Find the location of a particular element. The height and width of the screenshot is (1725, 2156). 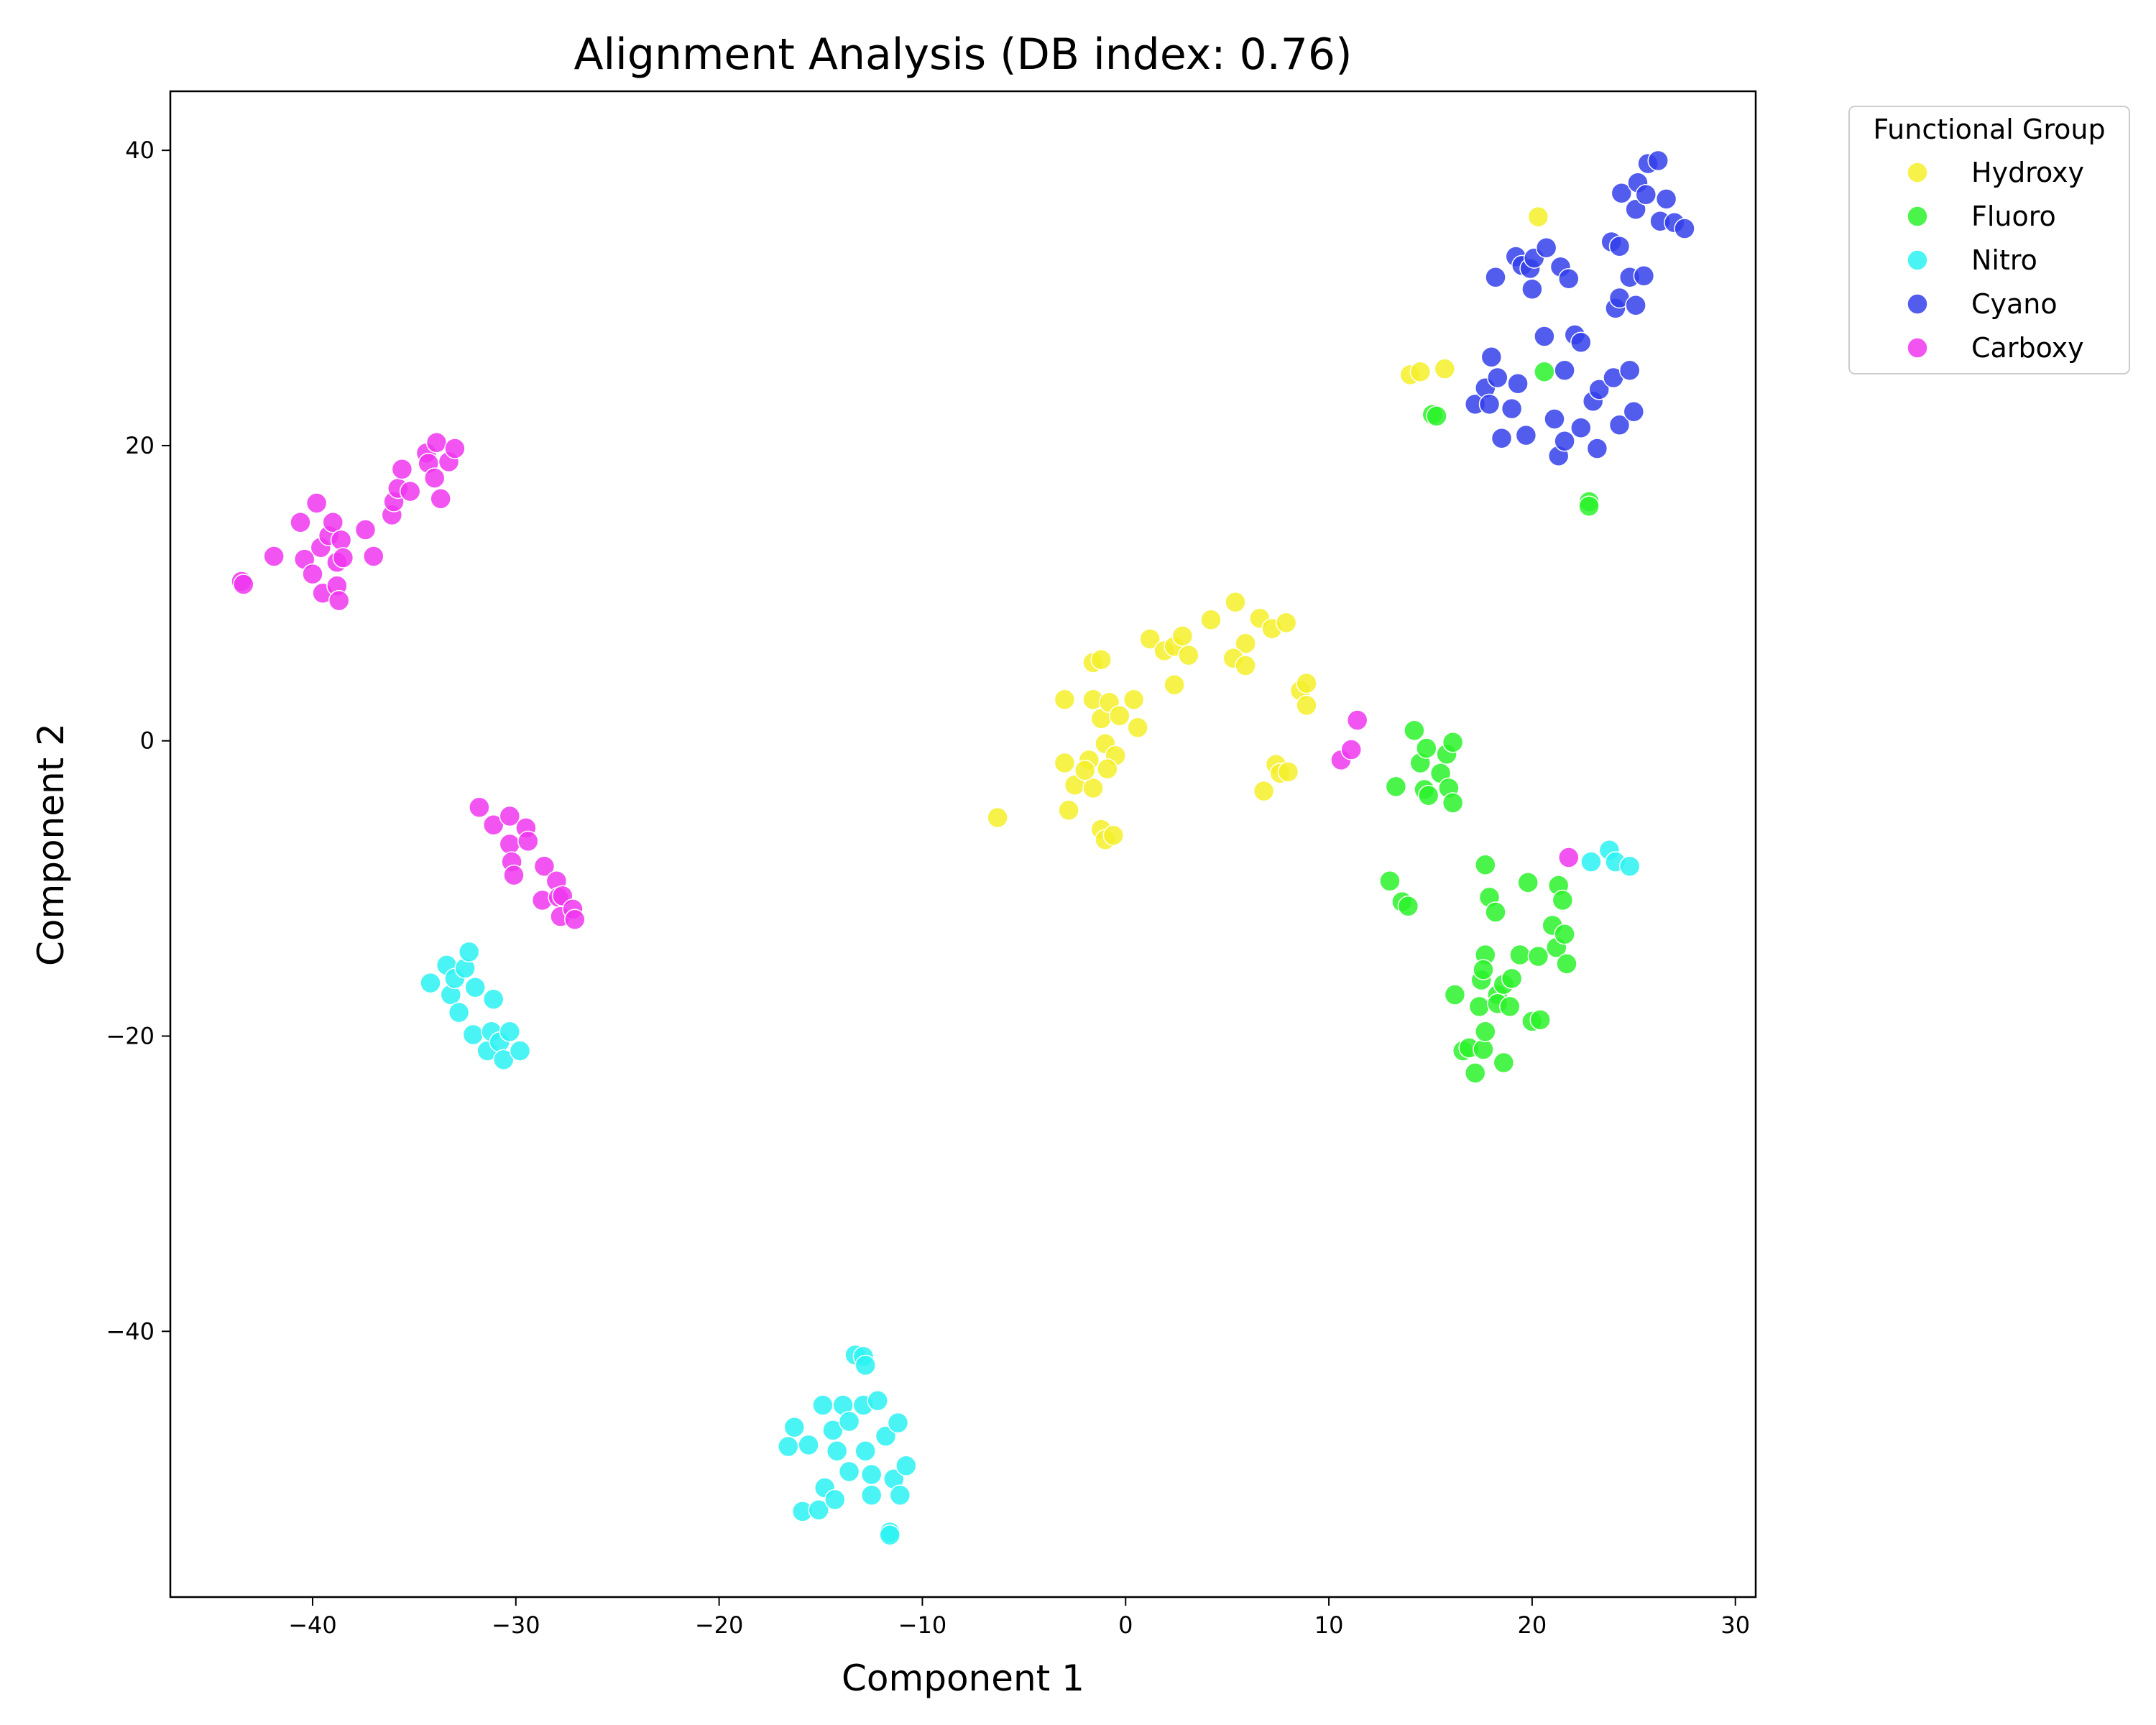

y-tick-label: 0 is located at coordinates (147, 741).